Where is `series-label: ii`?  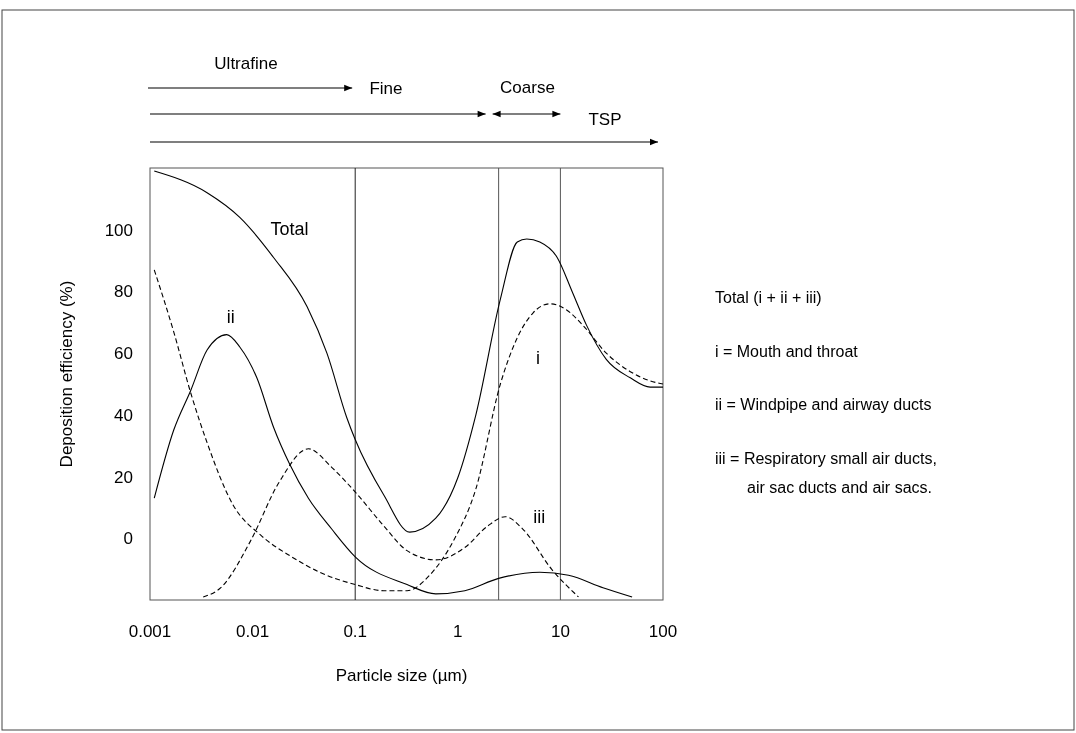
series-label: ii is located at coordinates (230, 316).